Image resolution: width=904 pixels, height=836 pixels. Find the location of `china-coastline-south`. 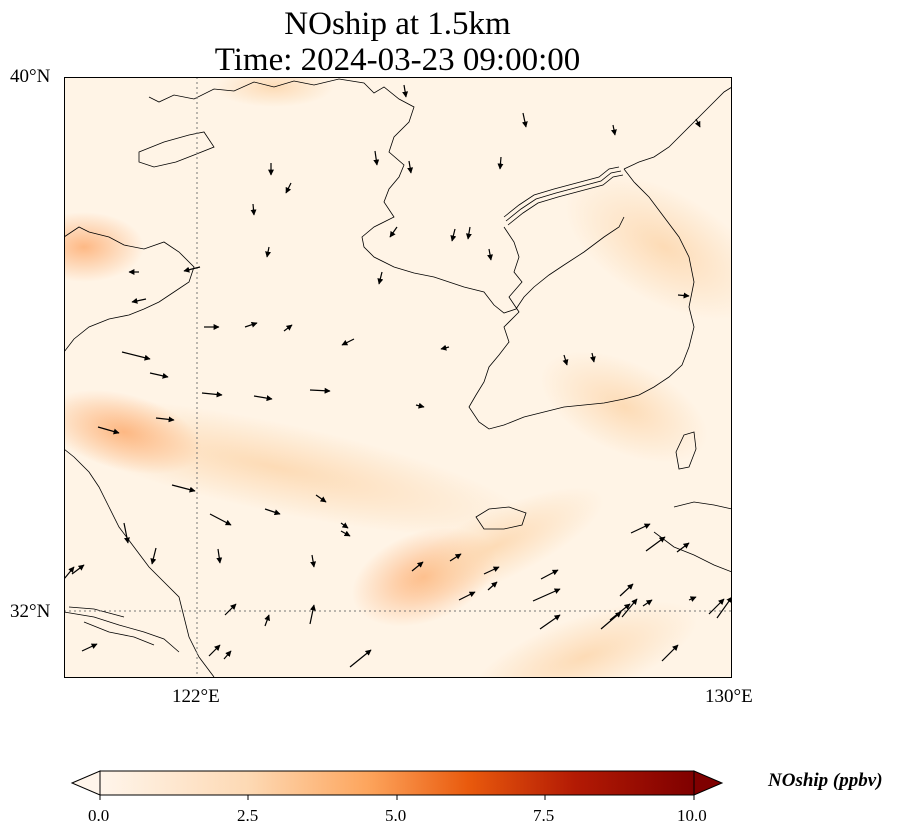

china-coastline-south is located at coordinates (139, 563).